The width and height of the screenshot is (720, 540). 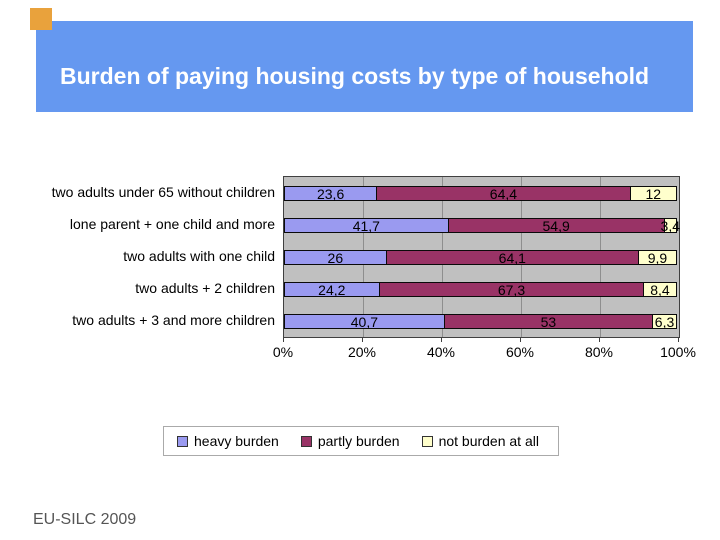 I want to click on bar-segment-heavy-burden: 41,7, so click(x=366, y=225).